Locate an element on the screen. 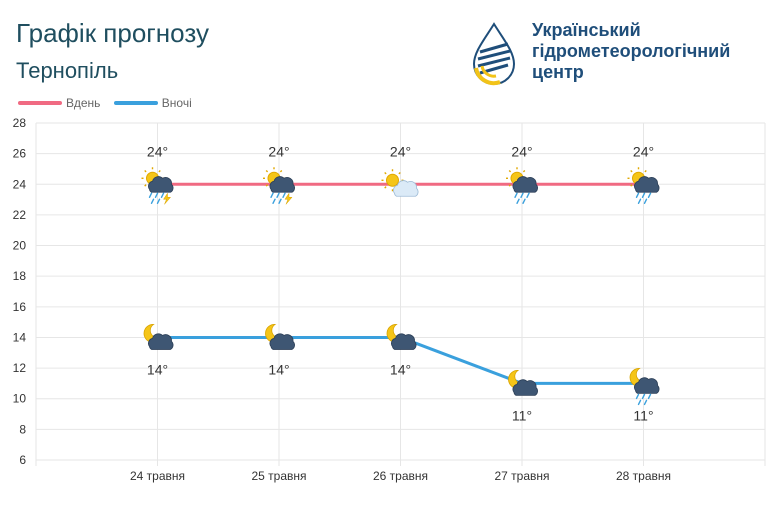  page-title: Графік прогнозу is located at coordinates (112, 33).